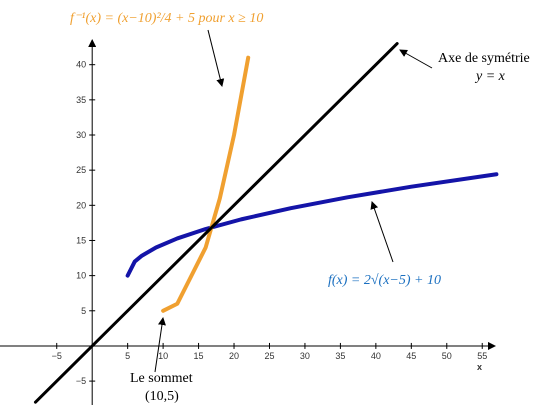  Describe the element at coordinates (81, 205) in the screenshot. I see `y-tick-label: 20` at that location.